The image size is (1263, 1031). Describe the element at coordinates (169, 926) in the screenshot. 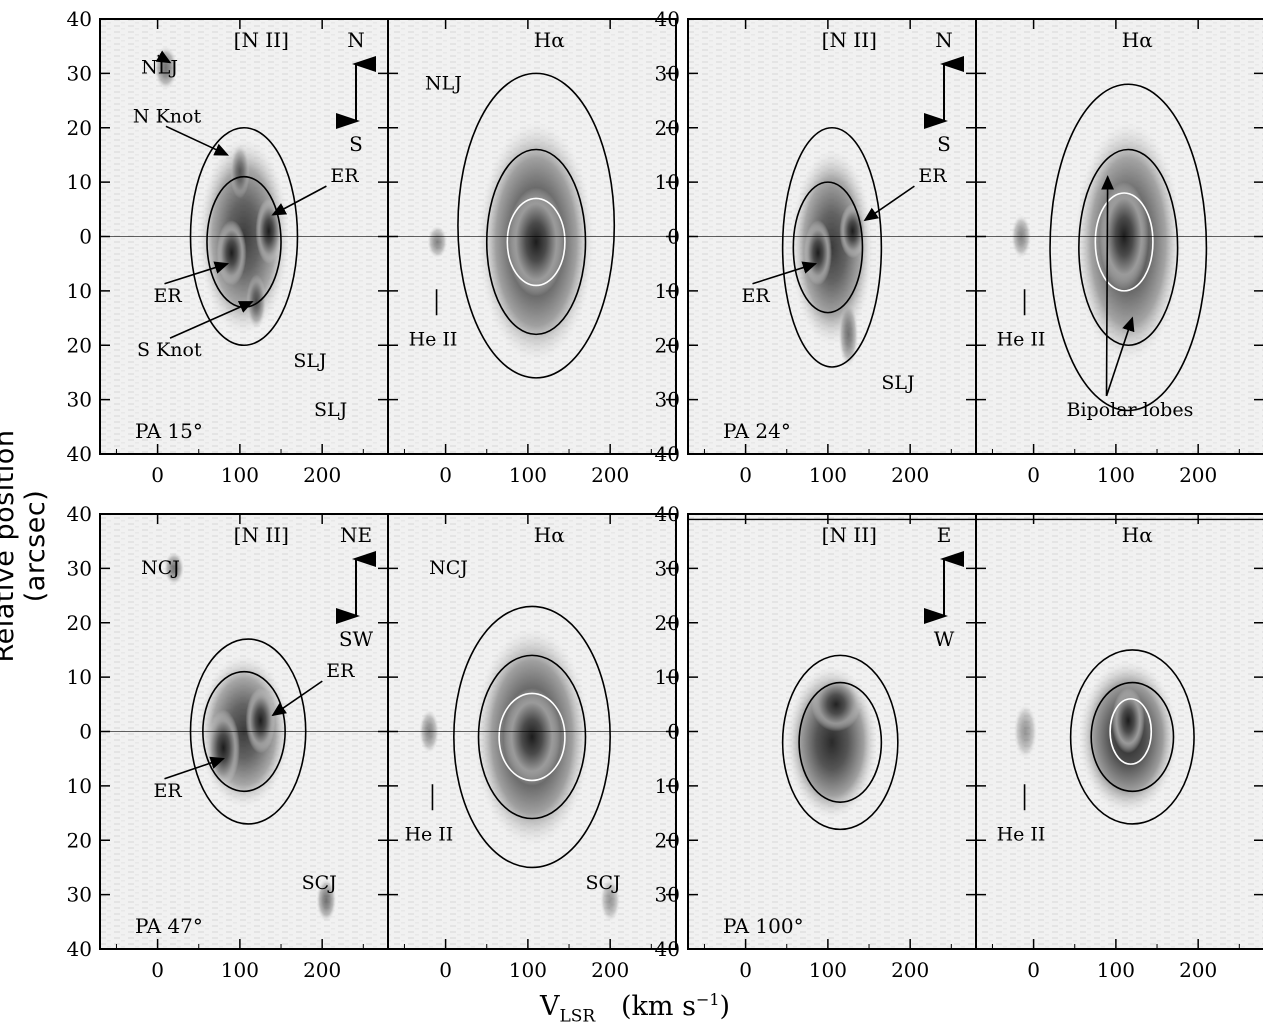

I see `pa-label: PA 47°` at that location.